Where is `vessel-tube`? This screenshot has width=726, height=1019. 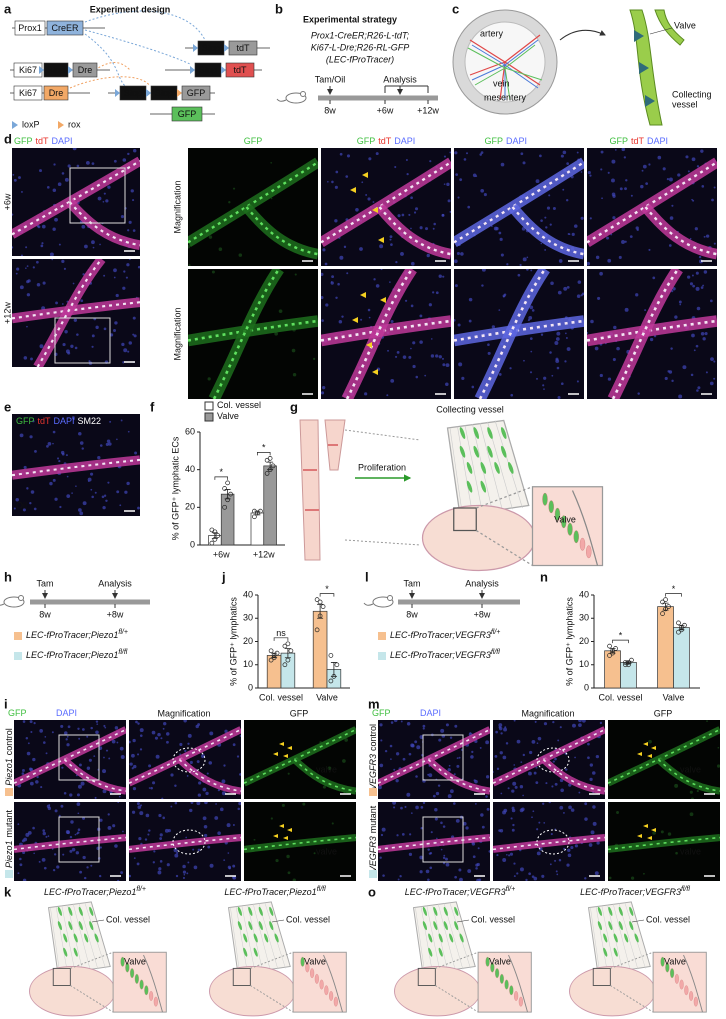 vessel-tube is located at coordinates (322, 490).